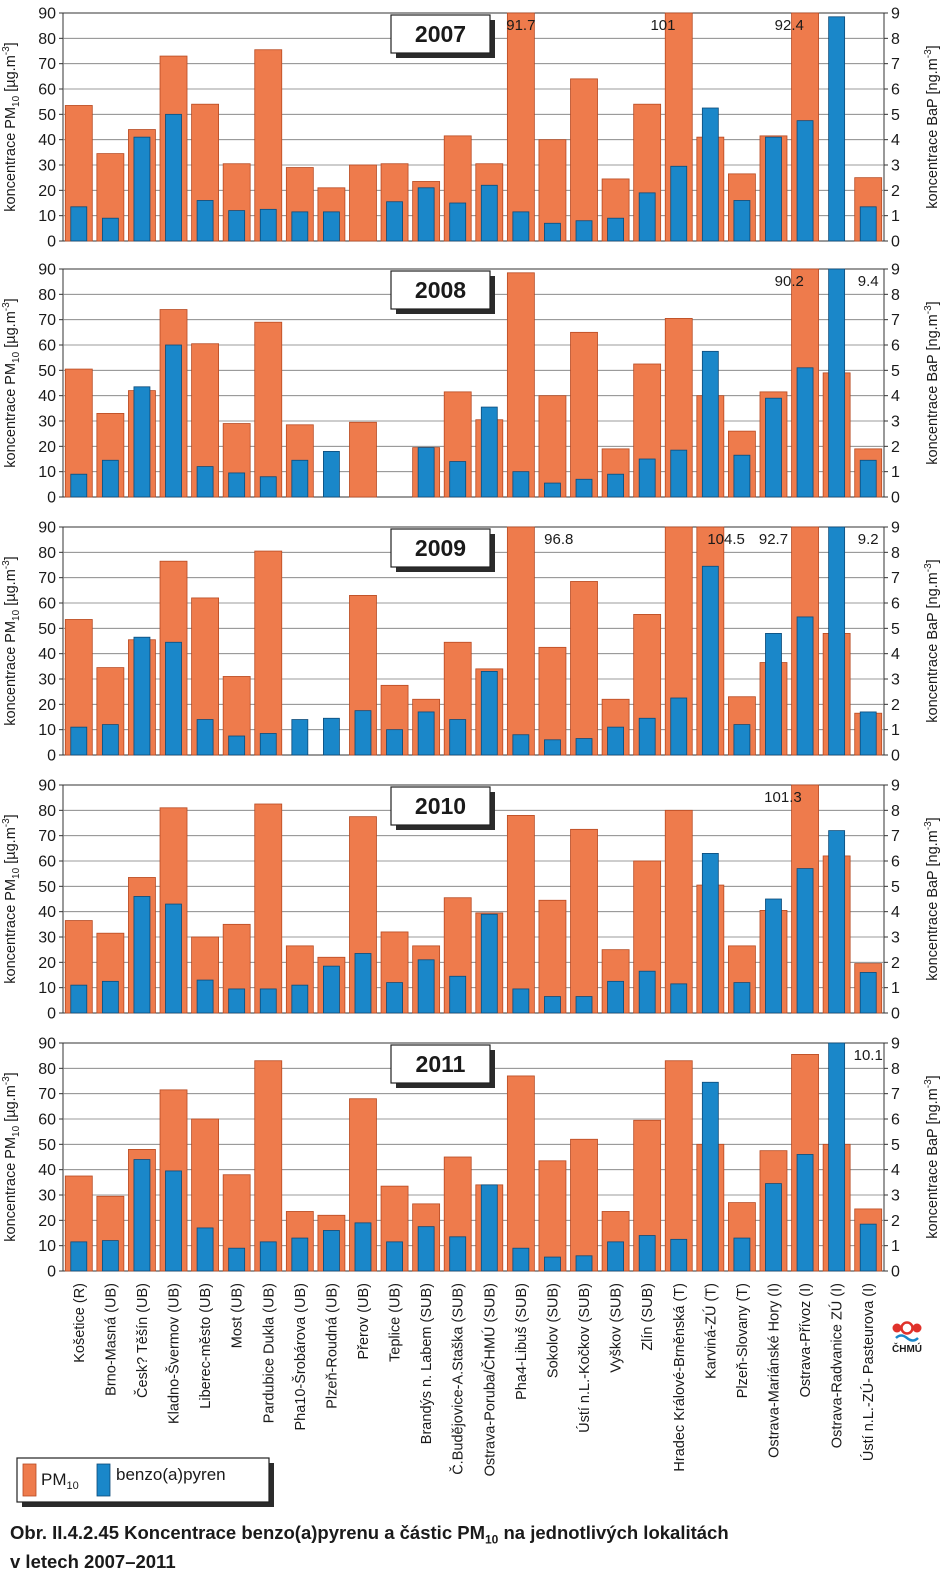 The width and height of the screenshot is (950, 1579). Describe the element at coordinates (743, 1340) in the screenshot. I see `category-label: Plzeň-Slovany (T)` at that location.